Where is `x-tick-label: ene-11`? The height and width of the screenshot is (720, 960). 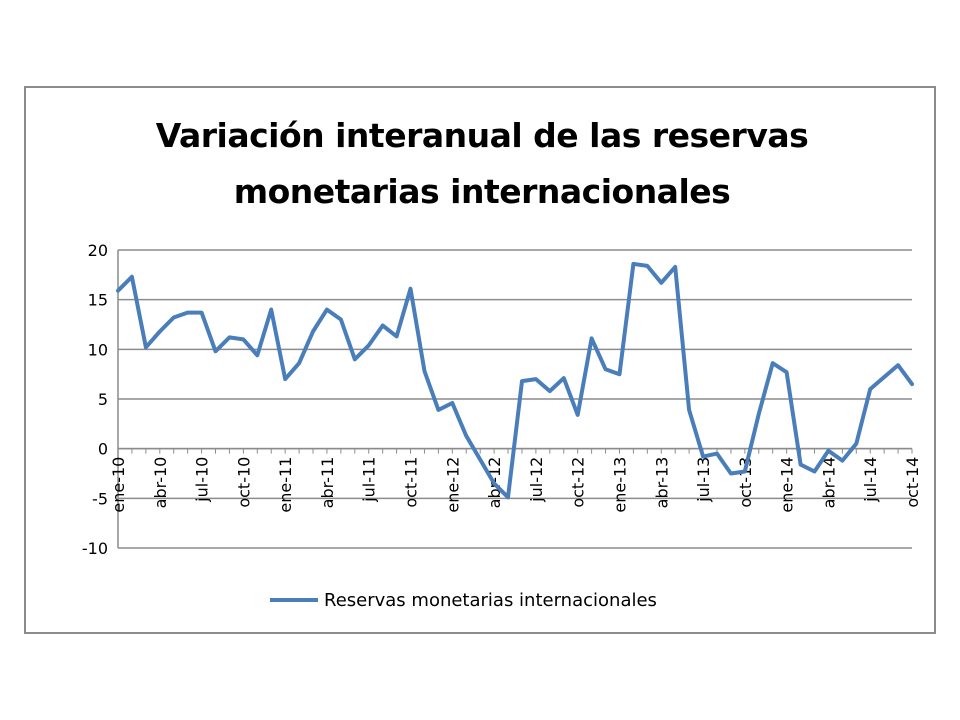 x-tick-label: ene-11 is located at coordinates (285, 485).